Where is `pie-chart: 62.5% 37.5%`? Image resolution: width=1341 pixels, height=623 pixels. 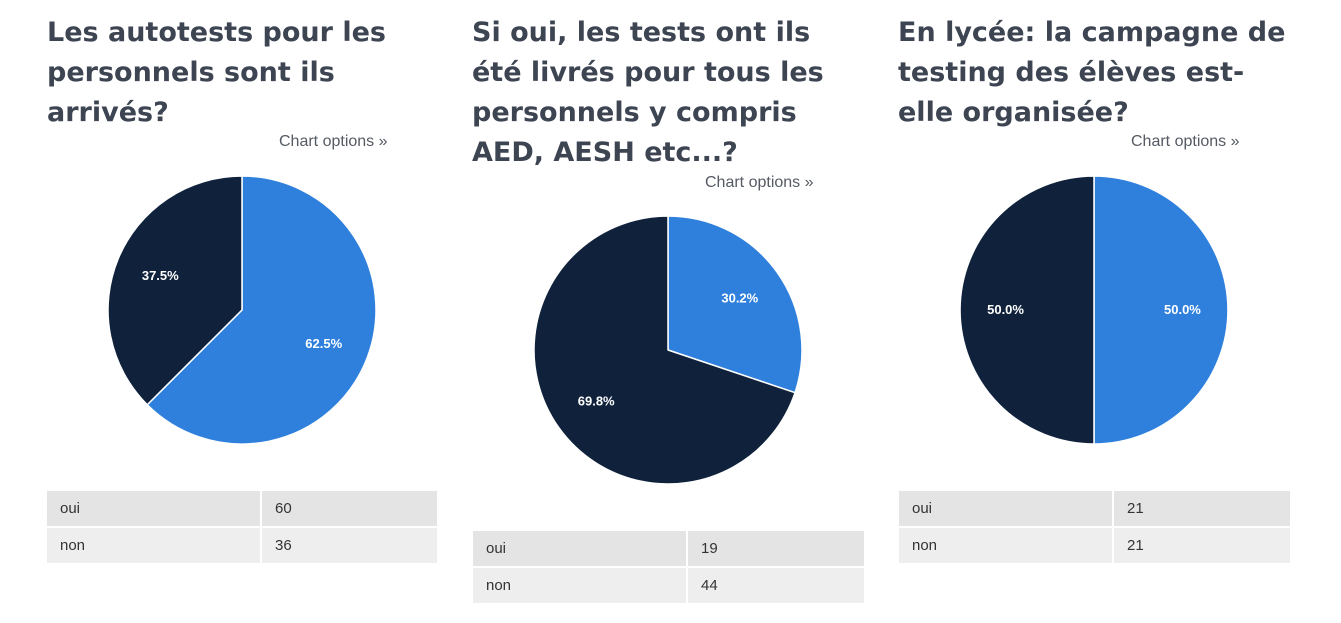
pie-chart: 62.5% 37.5% is located at coordinates (242, 310).